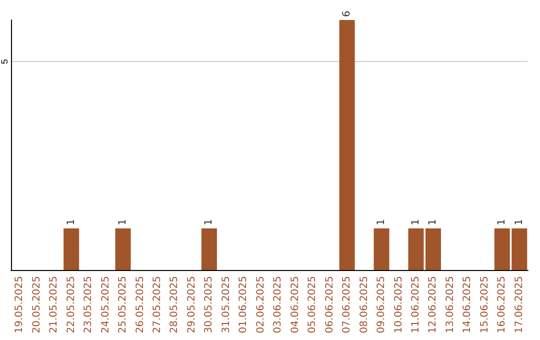 This screenshot has width=540, height=340. I want to click on x-tick-label: 25.05.2025, so click(123, 305).